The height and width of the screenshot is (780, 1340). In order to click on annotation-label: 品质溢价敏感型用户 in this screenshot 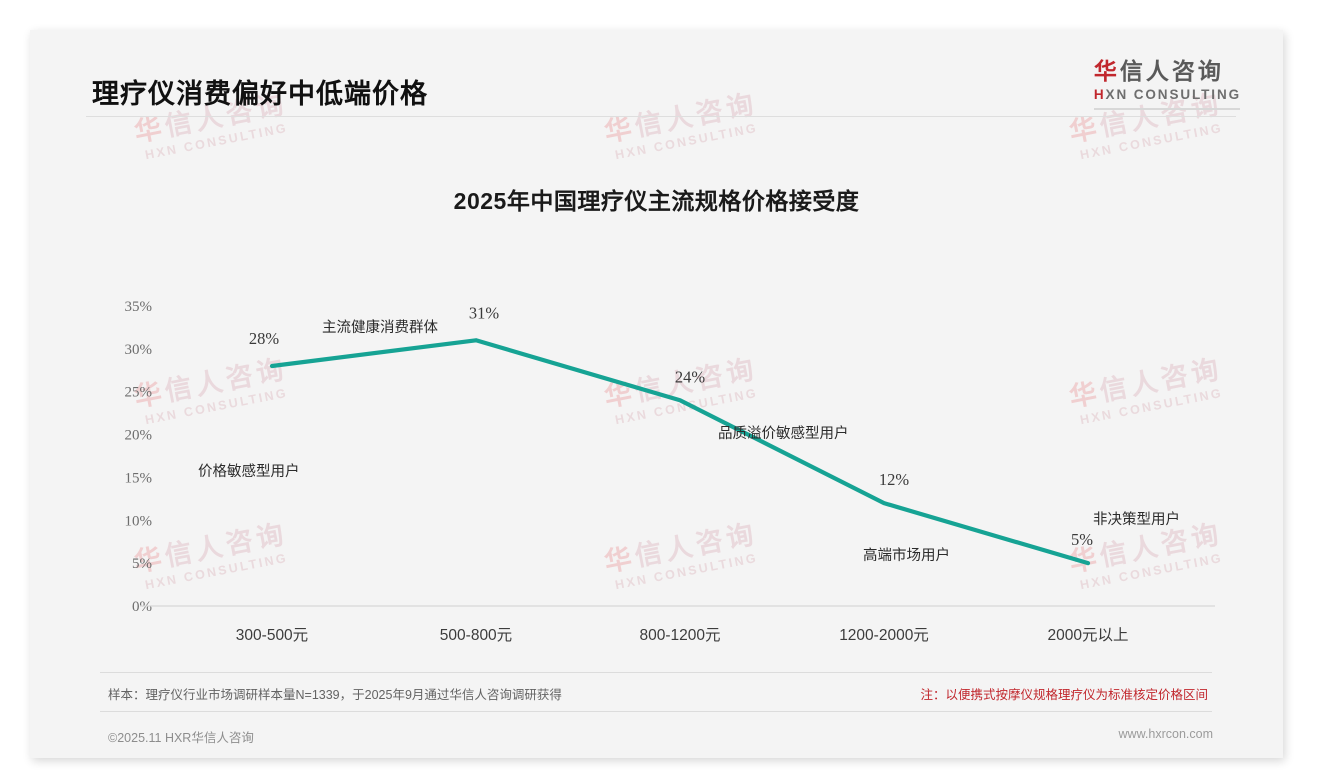, I will do `click(783, 433)`.